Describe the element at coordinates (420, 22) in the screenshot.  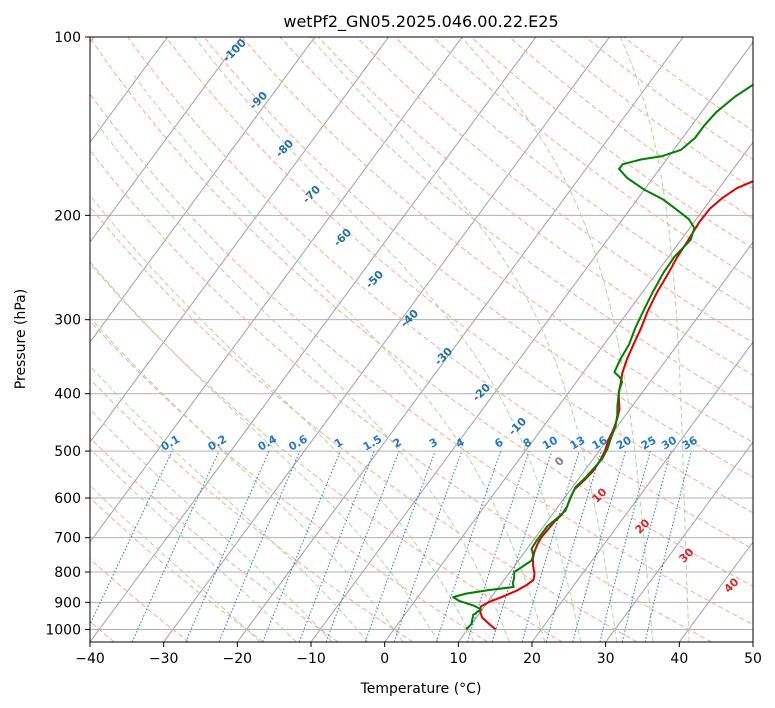
I see `chart-title: wetPf2_GN05.2025.046.00.22.E25` at that location.